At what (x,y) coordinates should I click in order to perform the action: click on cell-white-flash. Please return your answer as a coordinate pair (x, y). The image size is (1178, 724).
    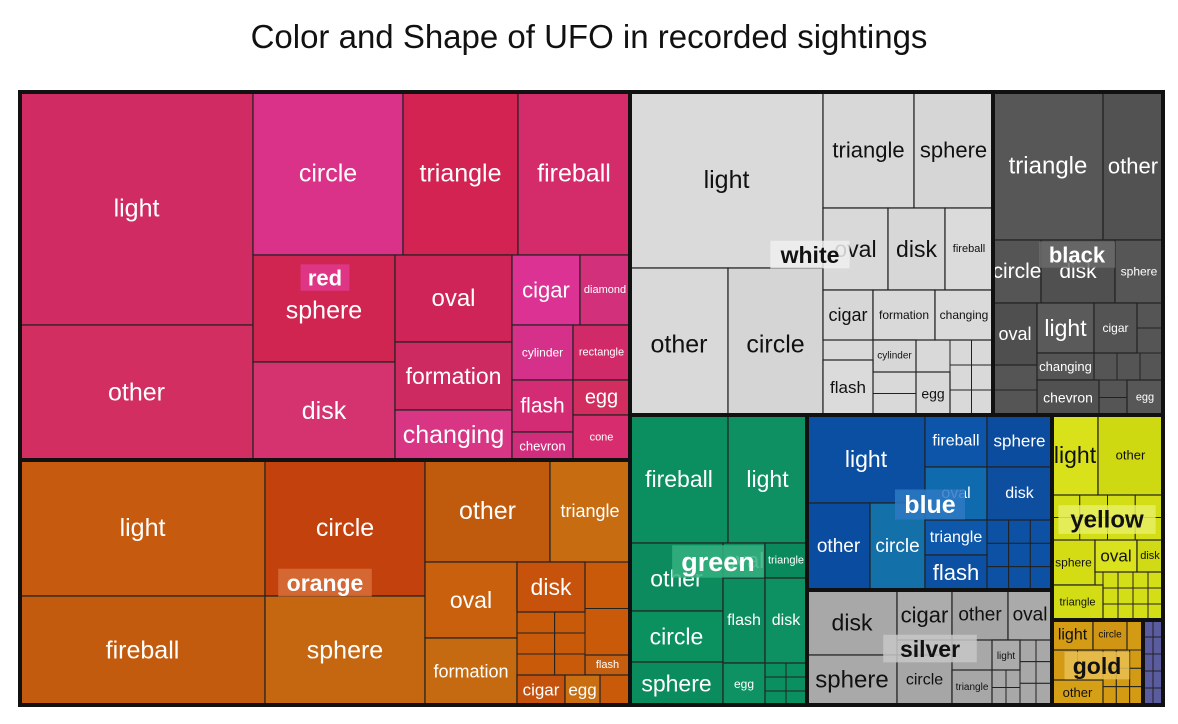
    Looking at the image, I should click on (848, 387).